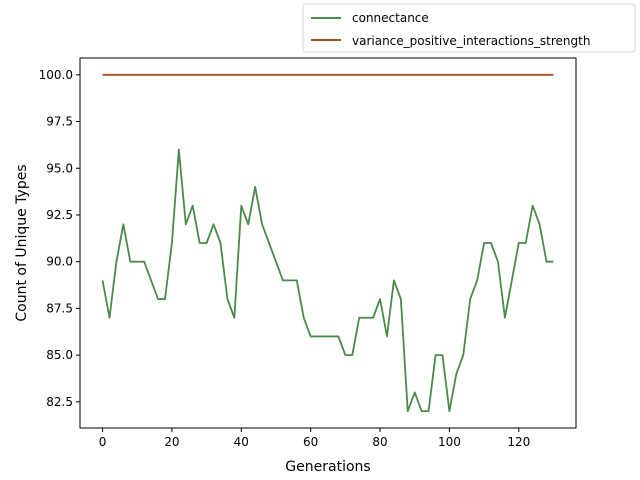  Describe the element at coordinates (327, 467) in the screenshot. I see `x-axis-label: Generations` at that location.